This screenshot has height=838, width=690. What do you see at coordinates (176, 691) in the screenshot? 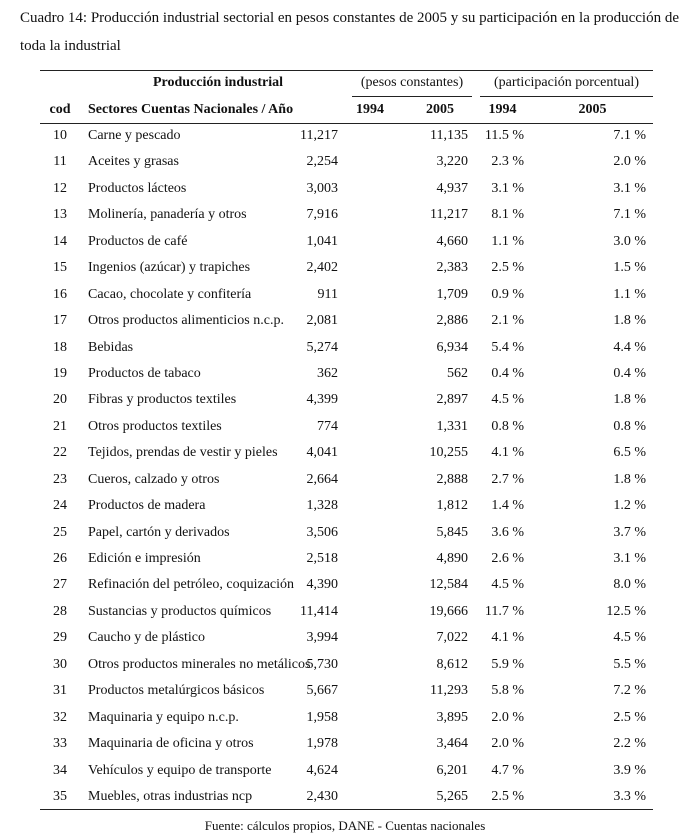
I see `table-cell: Productos metalúrgicos básicos` at bounding box center [176, 691].